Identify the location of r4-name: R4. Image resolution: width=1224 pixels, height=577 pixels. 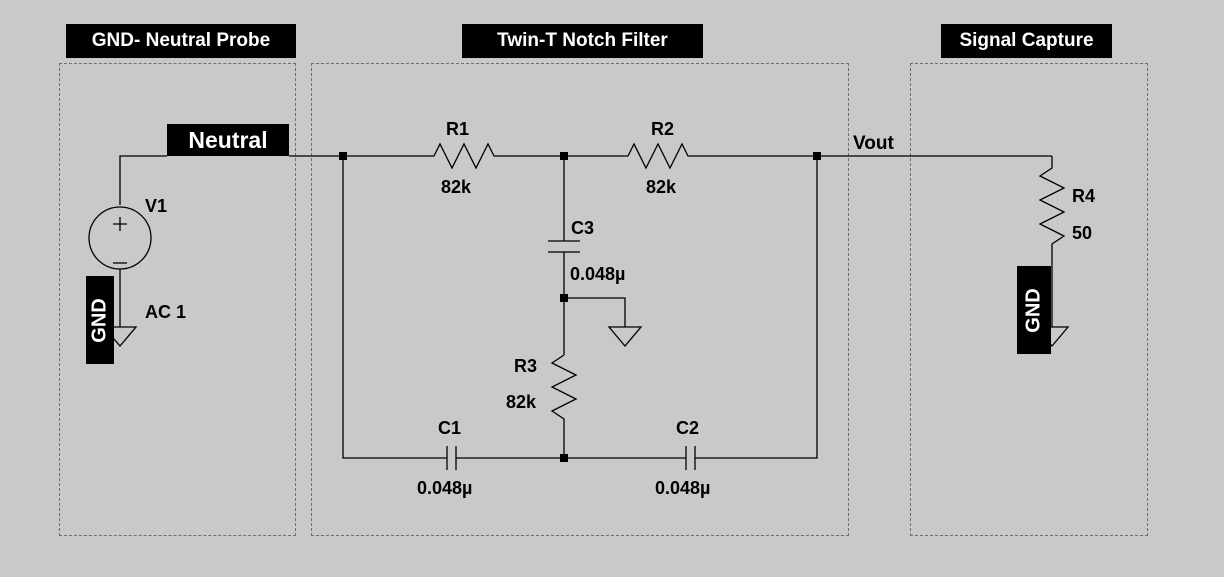
(1083, 196).